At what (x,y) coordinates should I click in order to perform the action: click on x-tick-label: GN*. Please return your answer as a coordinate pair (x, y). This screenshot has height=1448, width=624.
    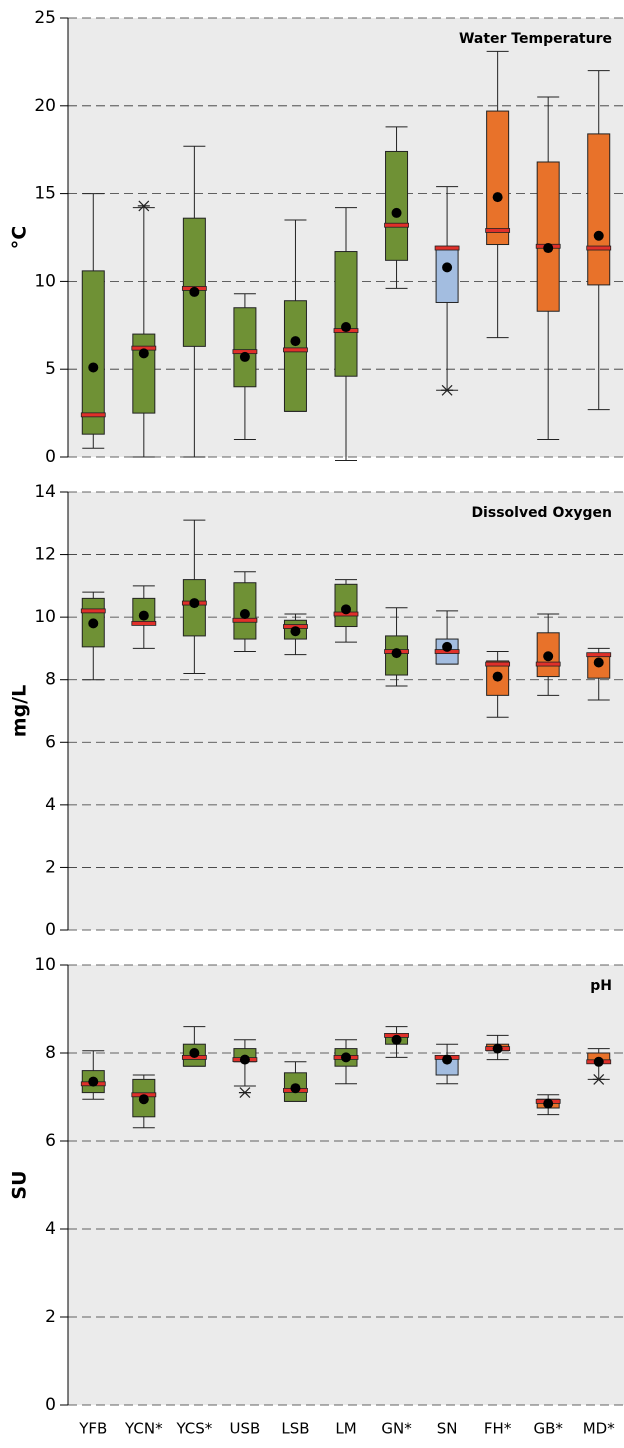
    Looking at the image, I should click on (396, 1429).